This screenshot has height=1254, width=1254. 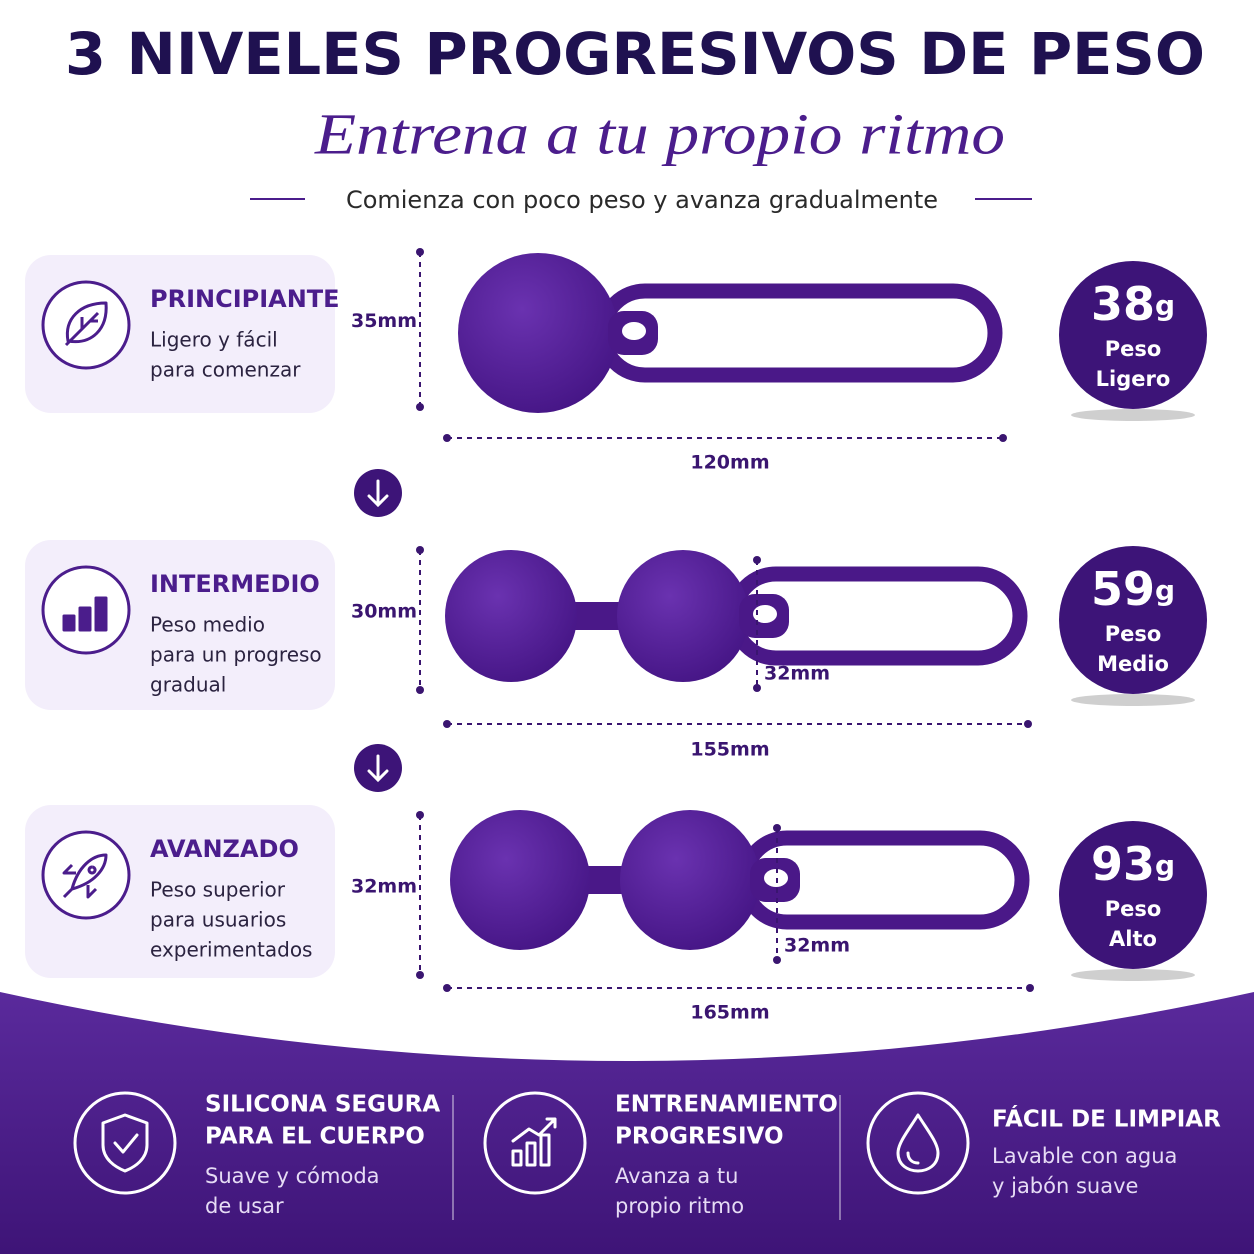 I want to click on feature-description: de usar, so click(x=244, y=1206).